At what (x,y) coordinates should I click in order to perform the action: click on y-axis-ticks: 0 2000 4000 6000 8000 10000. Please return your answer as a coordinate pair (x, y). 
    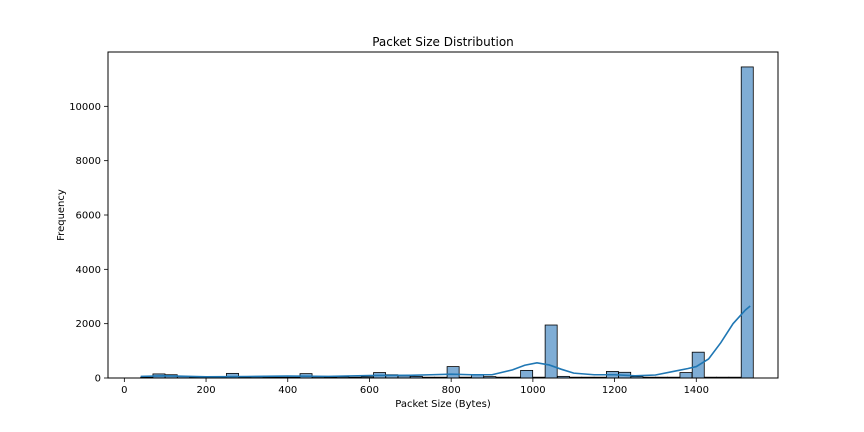
    Looking at the image, I should click on (88, 243).